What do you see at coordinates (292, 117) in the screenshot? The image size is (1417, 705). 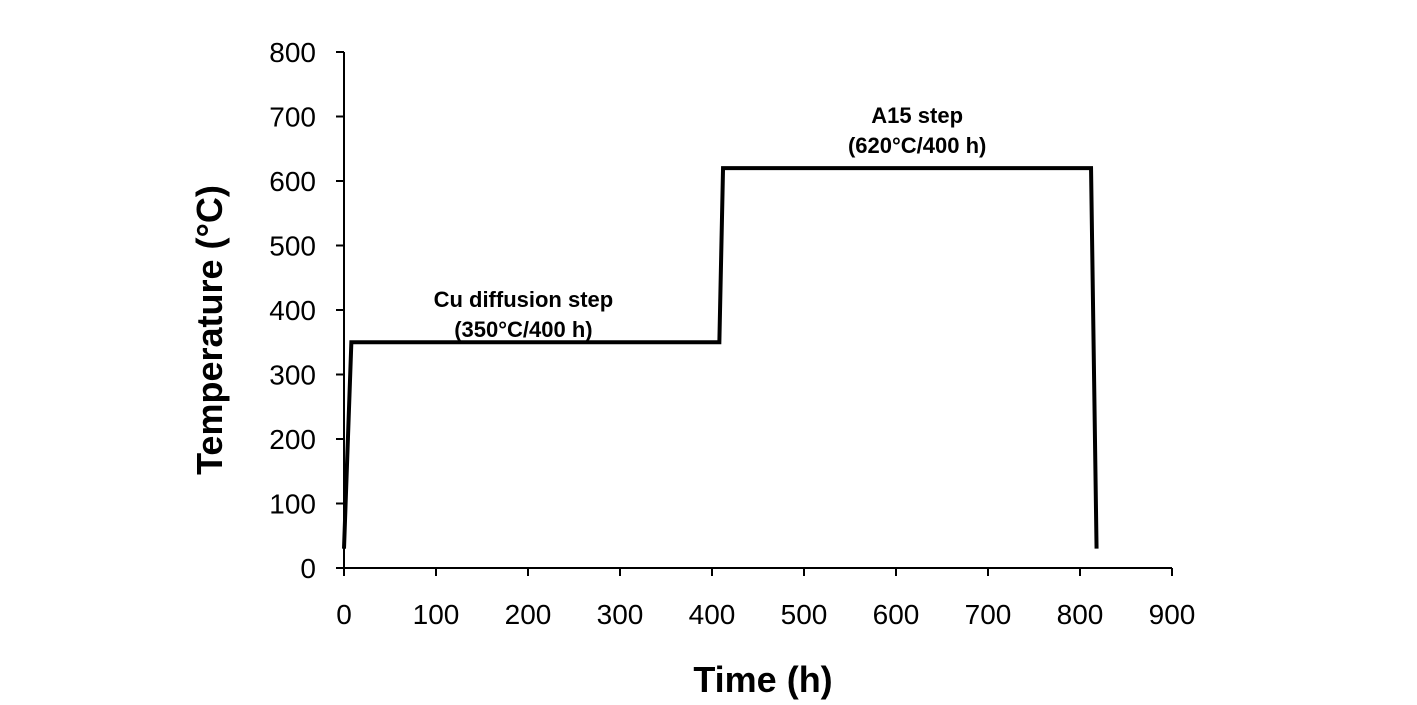 I see `y-tick-label: 700` at bounding box center [292, 117].